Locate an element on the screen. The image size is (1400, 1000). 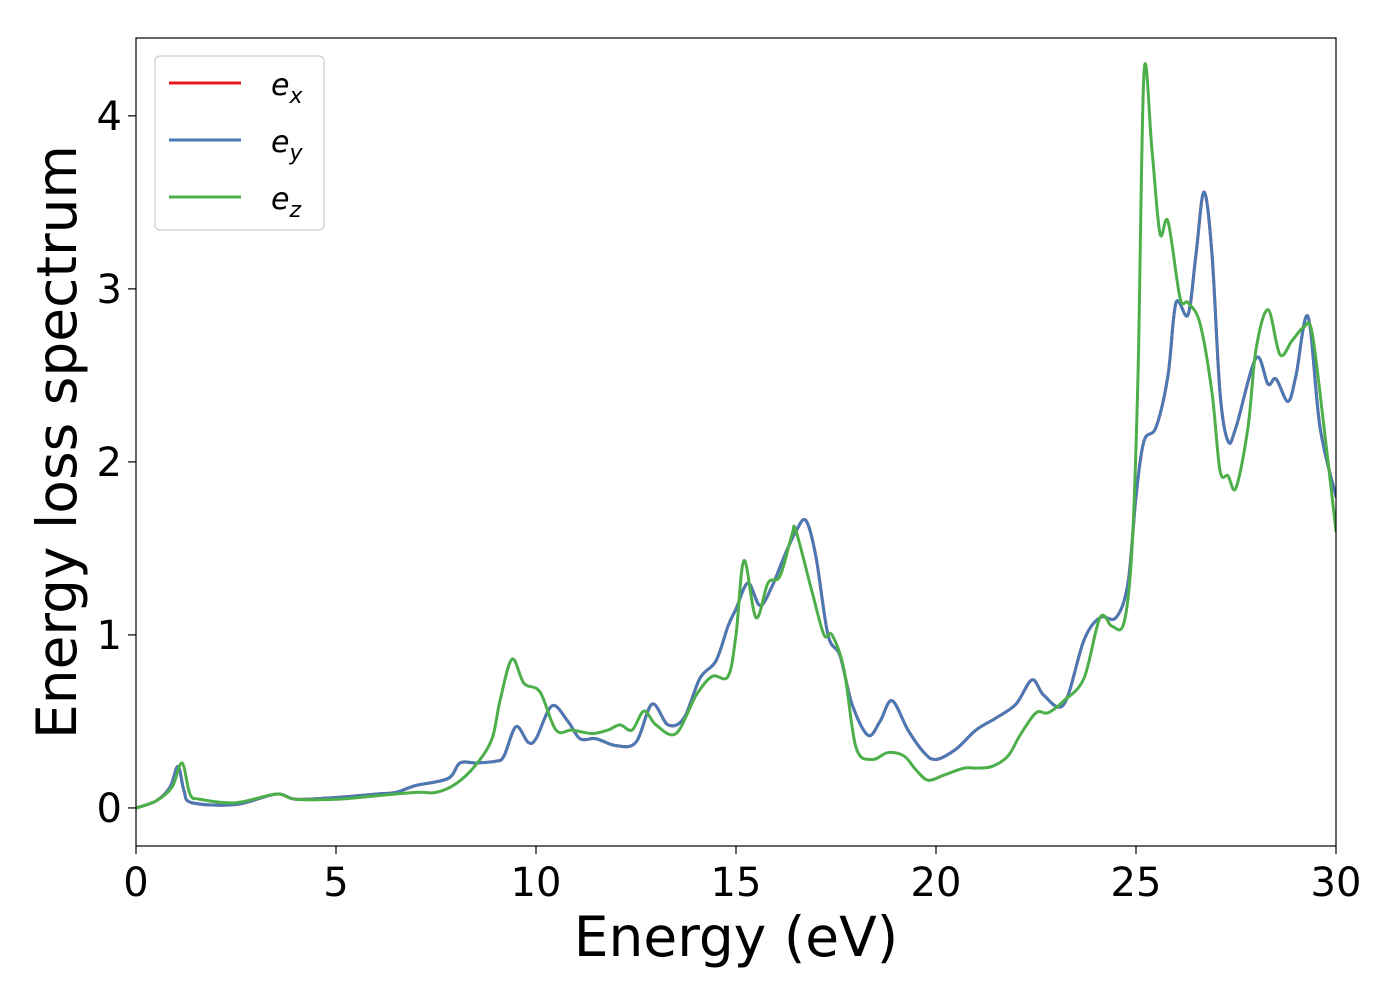
legend-label-z: ez is located at coordinates (286, 202).